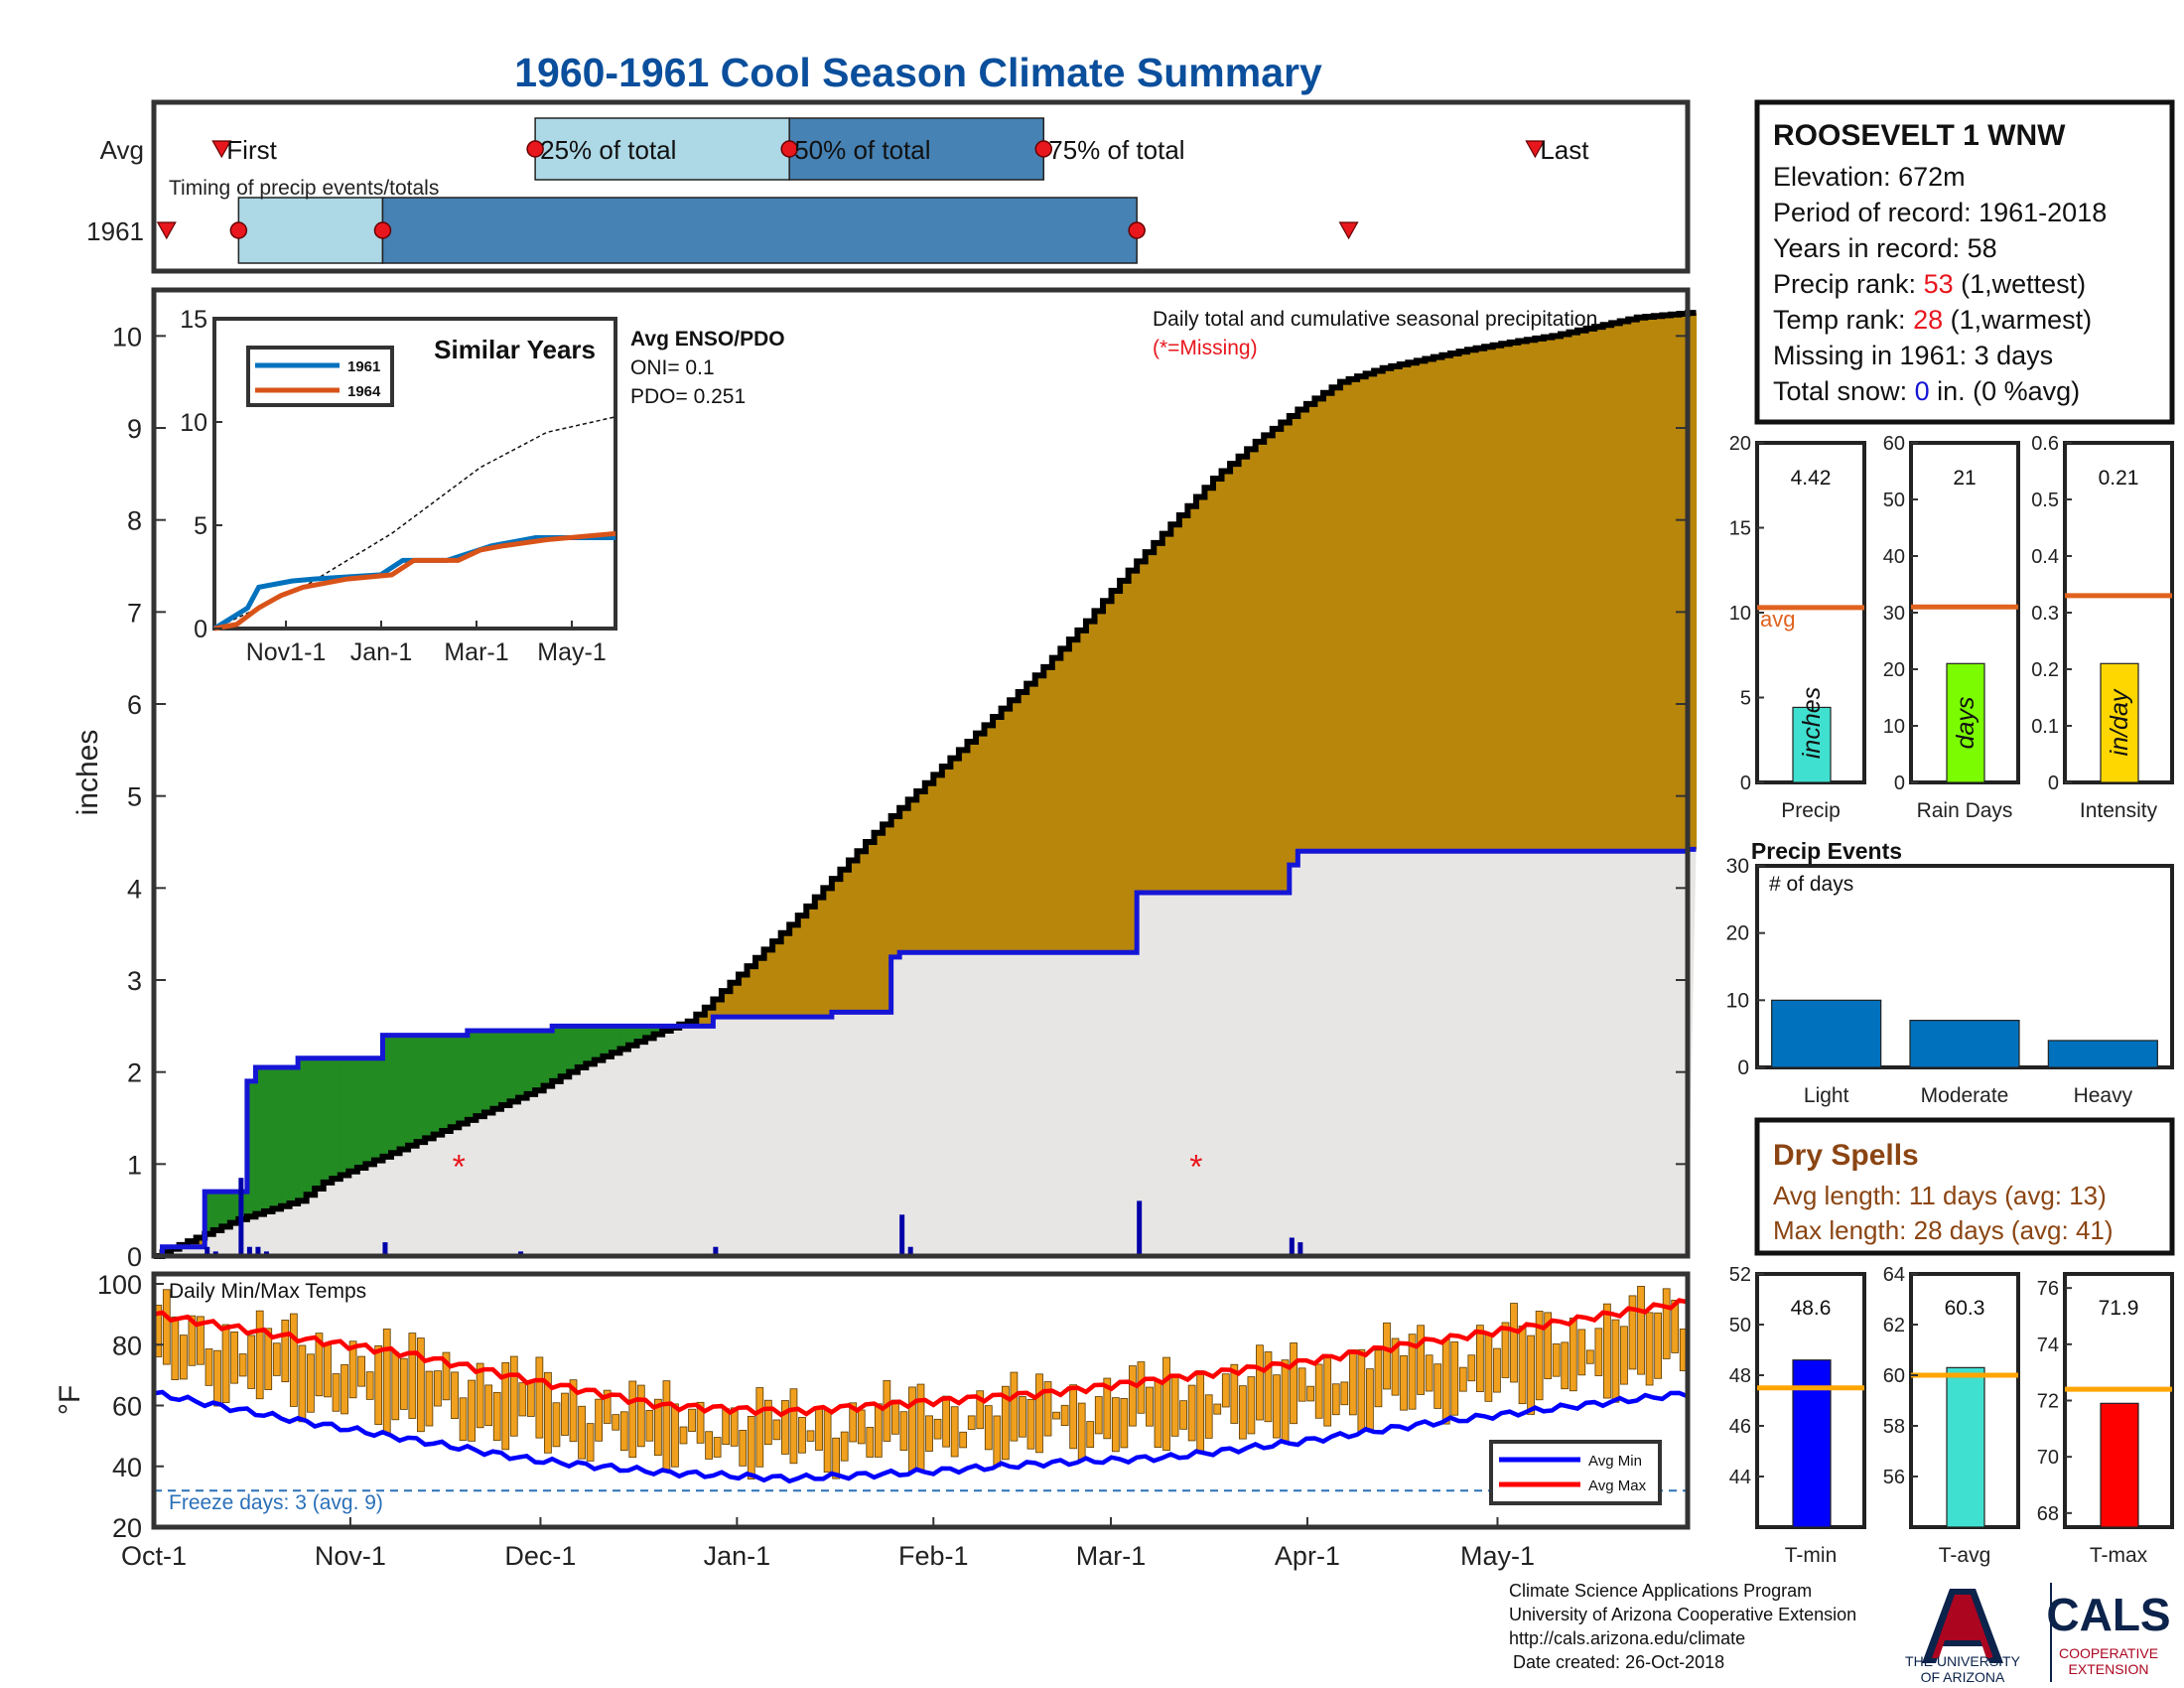  I want to click on coop-line-1: COOPERATIVE, so click(2108, 1653).